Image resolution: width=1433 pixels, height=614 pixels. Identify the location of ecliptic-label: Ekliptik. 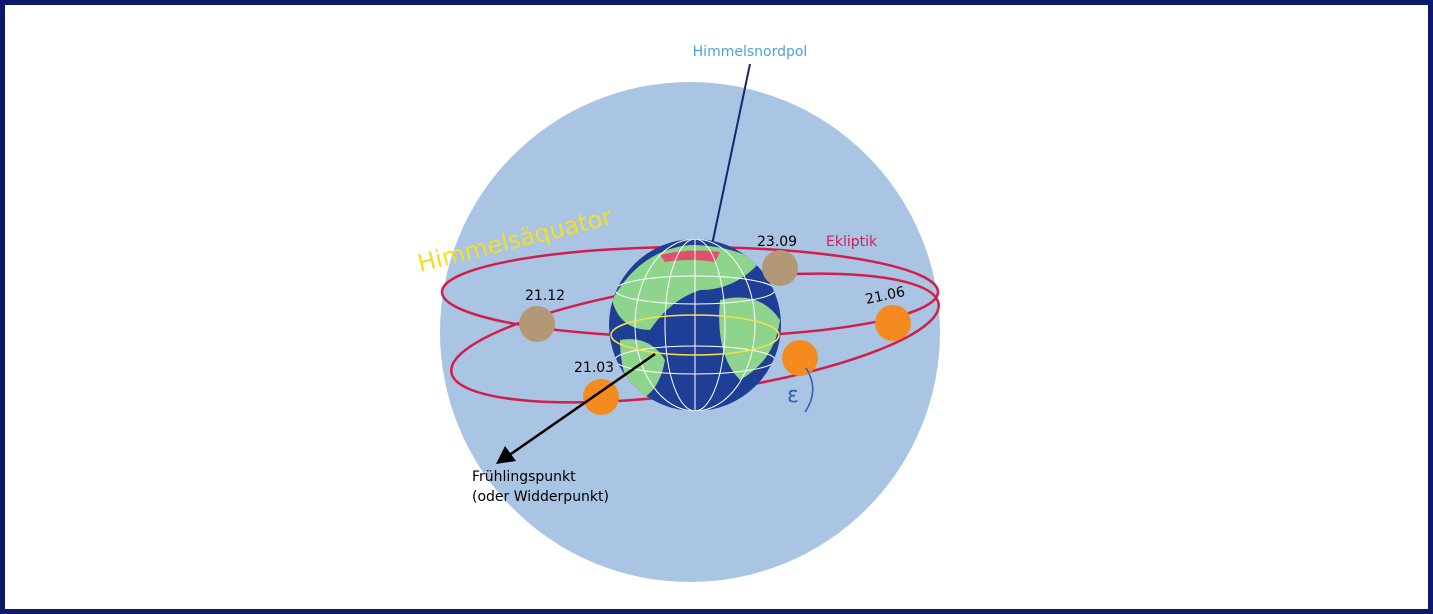
(852, 242).